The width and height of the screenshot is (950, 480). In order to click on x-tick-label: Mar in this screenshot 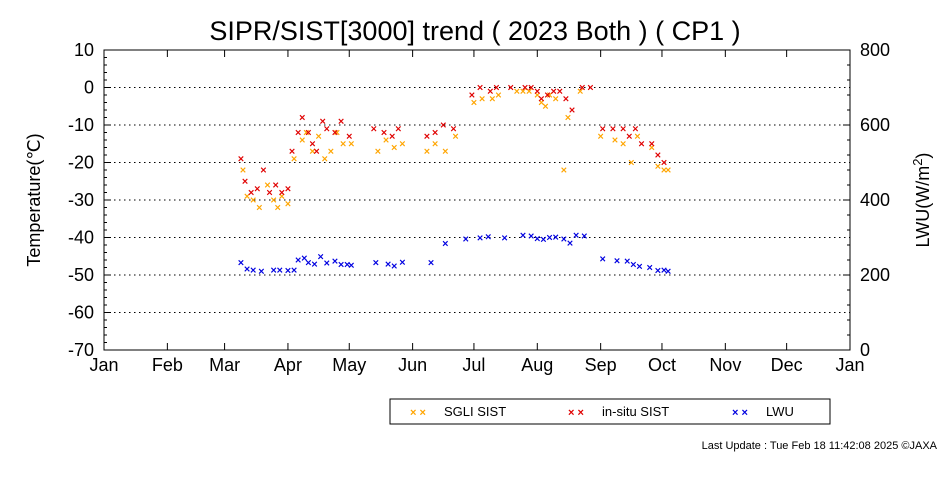, I will do `click(224, 365)`.